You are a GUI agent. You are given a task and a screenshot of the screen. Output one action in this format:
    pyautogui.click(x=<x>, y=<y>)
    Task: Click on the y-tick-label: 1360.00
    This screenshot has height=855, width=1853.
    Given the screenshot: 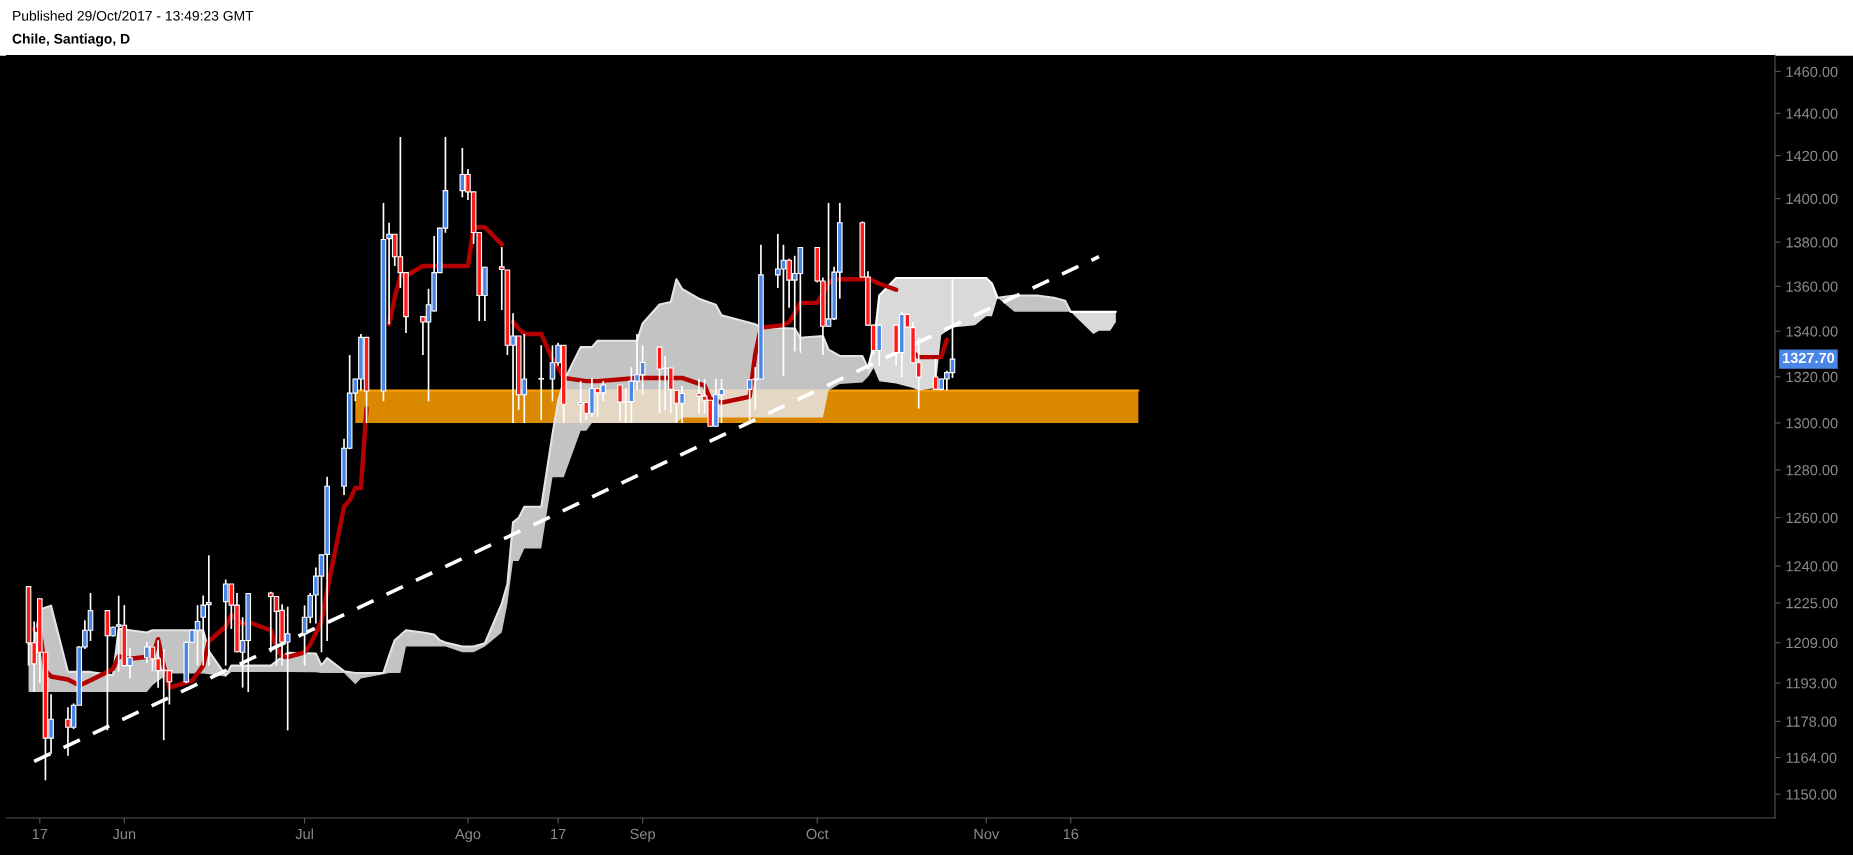 What is the action you would take?
    pyautogui.click(x=1812, y=286)
    